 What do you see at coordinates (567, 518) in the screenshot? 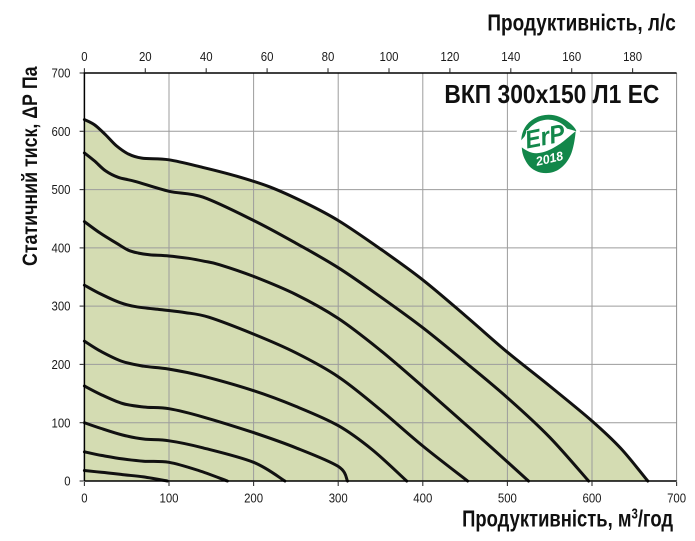
I see `svg-text: Продуктивність, м3/год` at bounding box center [567, 518].